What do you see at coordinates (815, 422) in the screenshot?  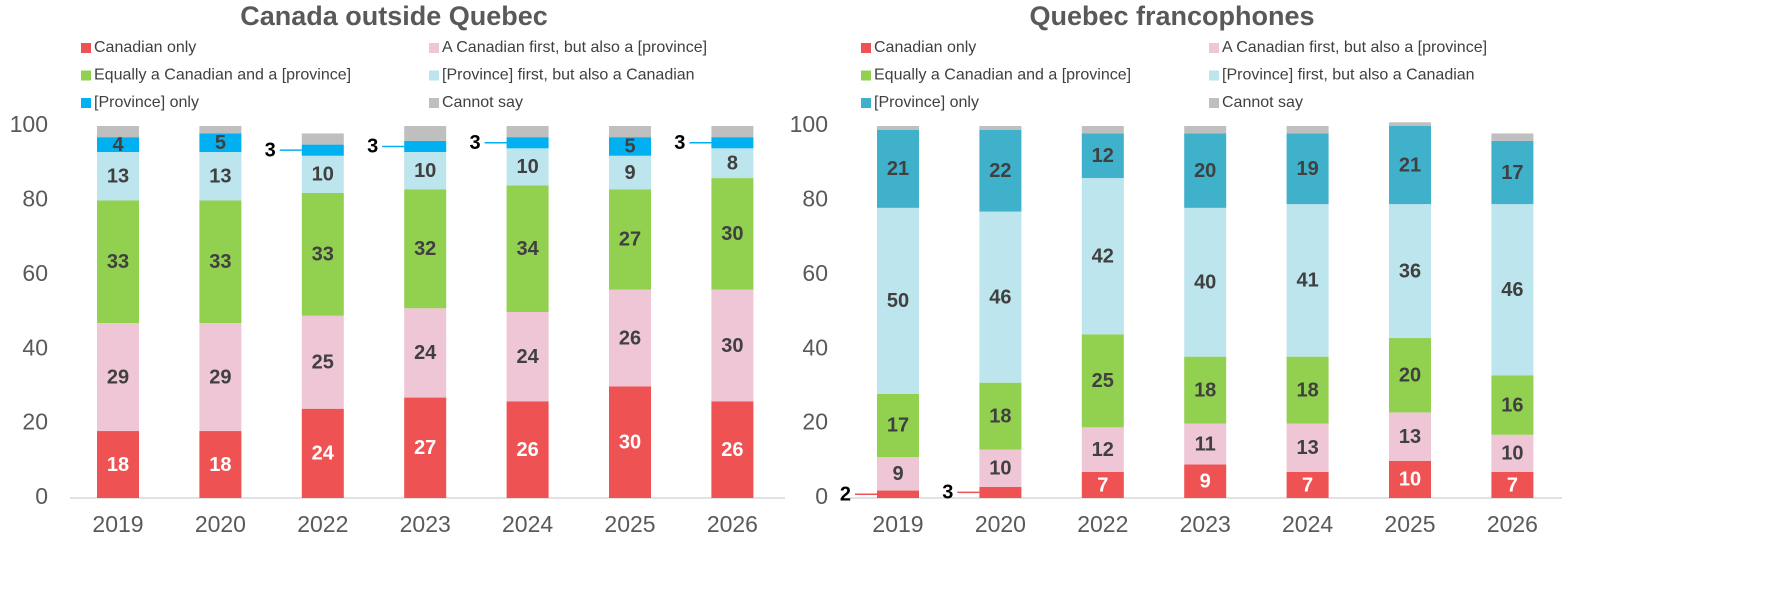 I see `y-tick-label: 20` at bounding box center [815, 422].